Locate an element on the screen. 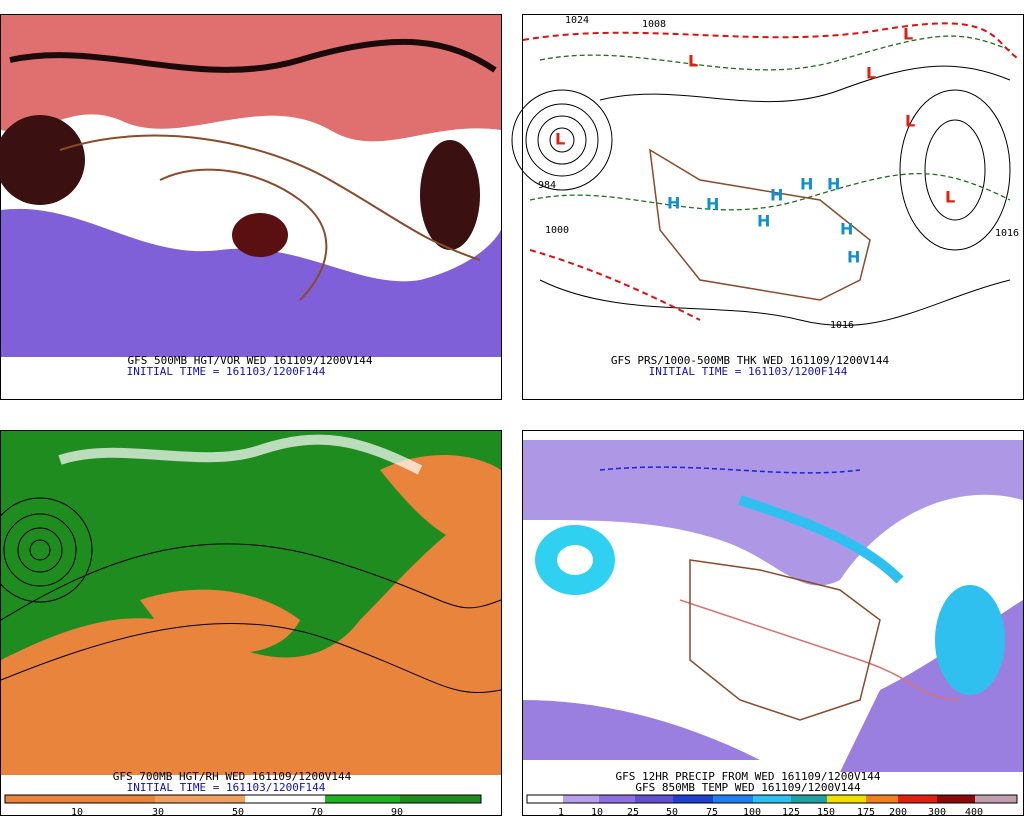  caption: GFS 500MB HGT/VOR WED 161109/1200V144 is located at coordinates (249, 360).